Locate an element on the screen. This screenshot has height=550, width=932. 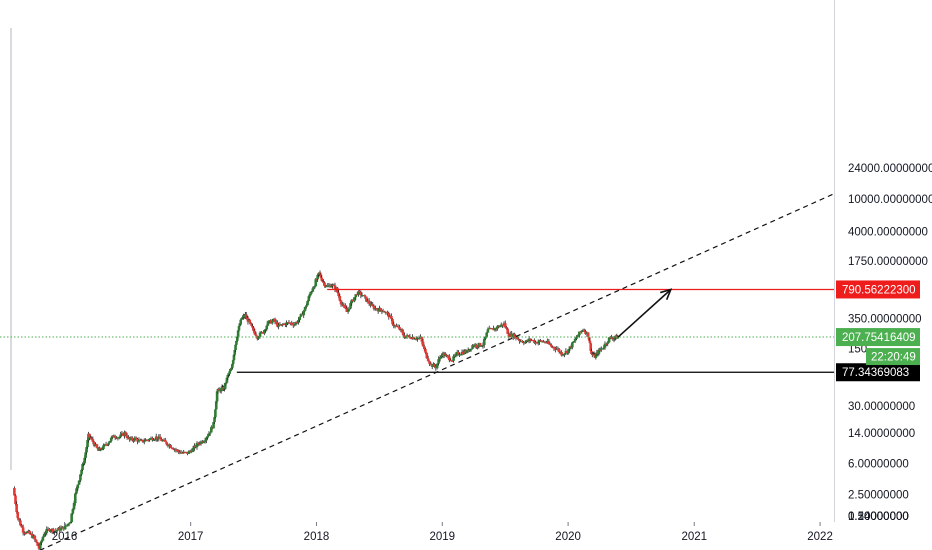
projection-arrow is located at coordinates (644, 313).